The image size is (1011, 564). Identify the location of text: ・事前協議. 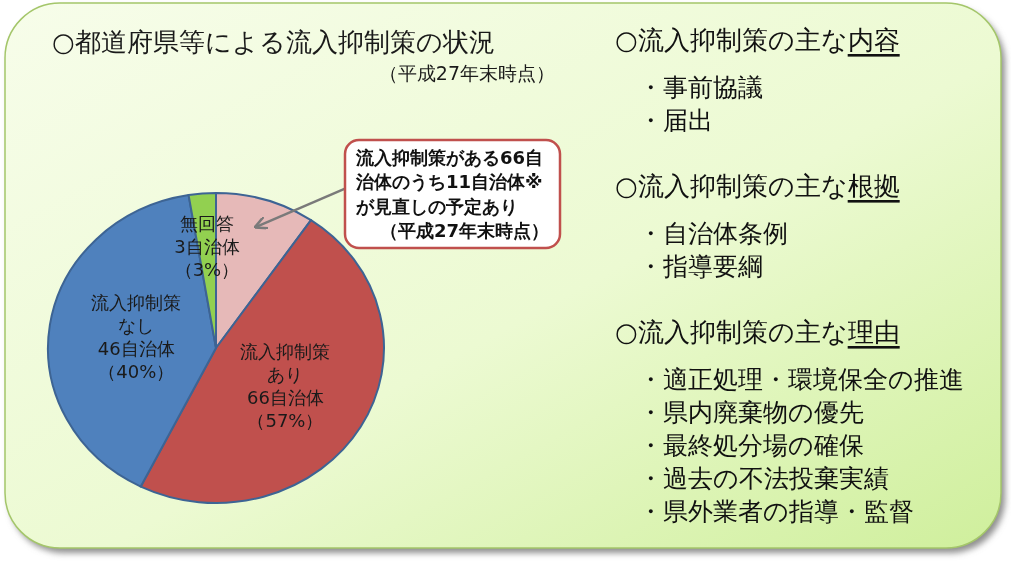
(700, 87).